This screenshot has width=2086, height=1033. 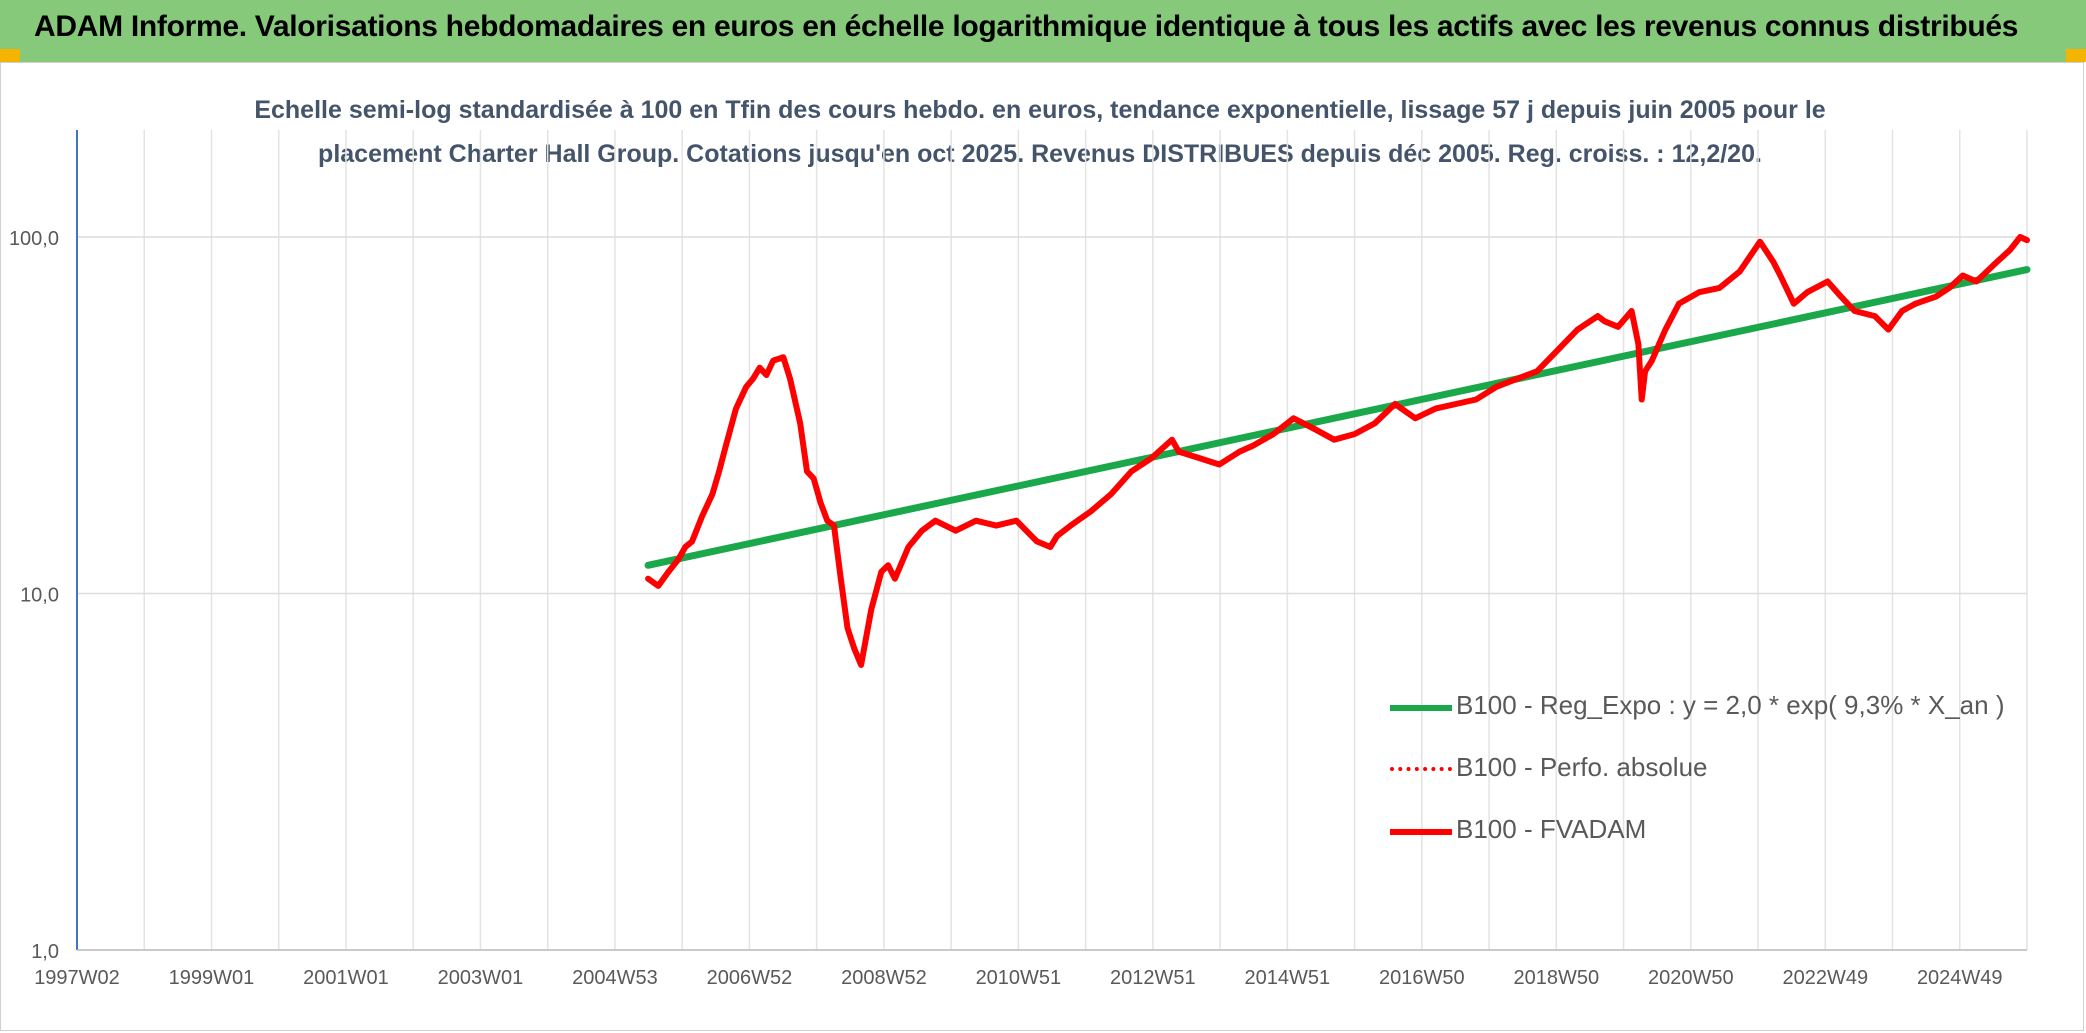 What do you see at coordinates (1582, 767) in the screenshot?
I see `legend-label-absolute-perf: B100 - Perfo. absolue` at bounding box center [1582, 767].